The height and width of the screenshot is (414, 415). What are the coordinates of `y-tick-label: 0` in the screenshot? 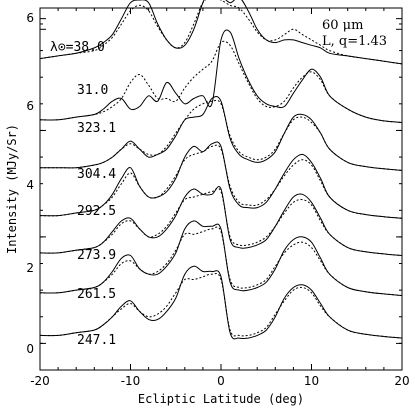 It's located at (30, 349).